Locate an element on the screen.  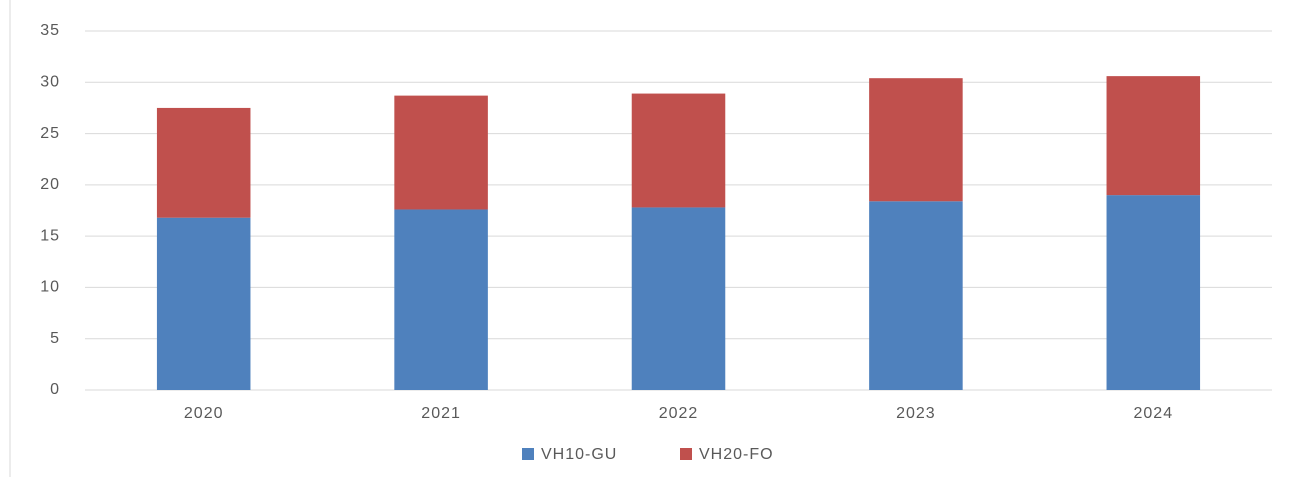
y-tick-label: 35 is located at coordinates (50, 30).